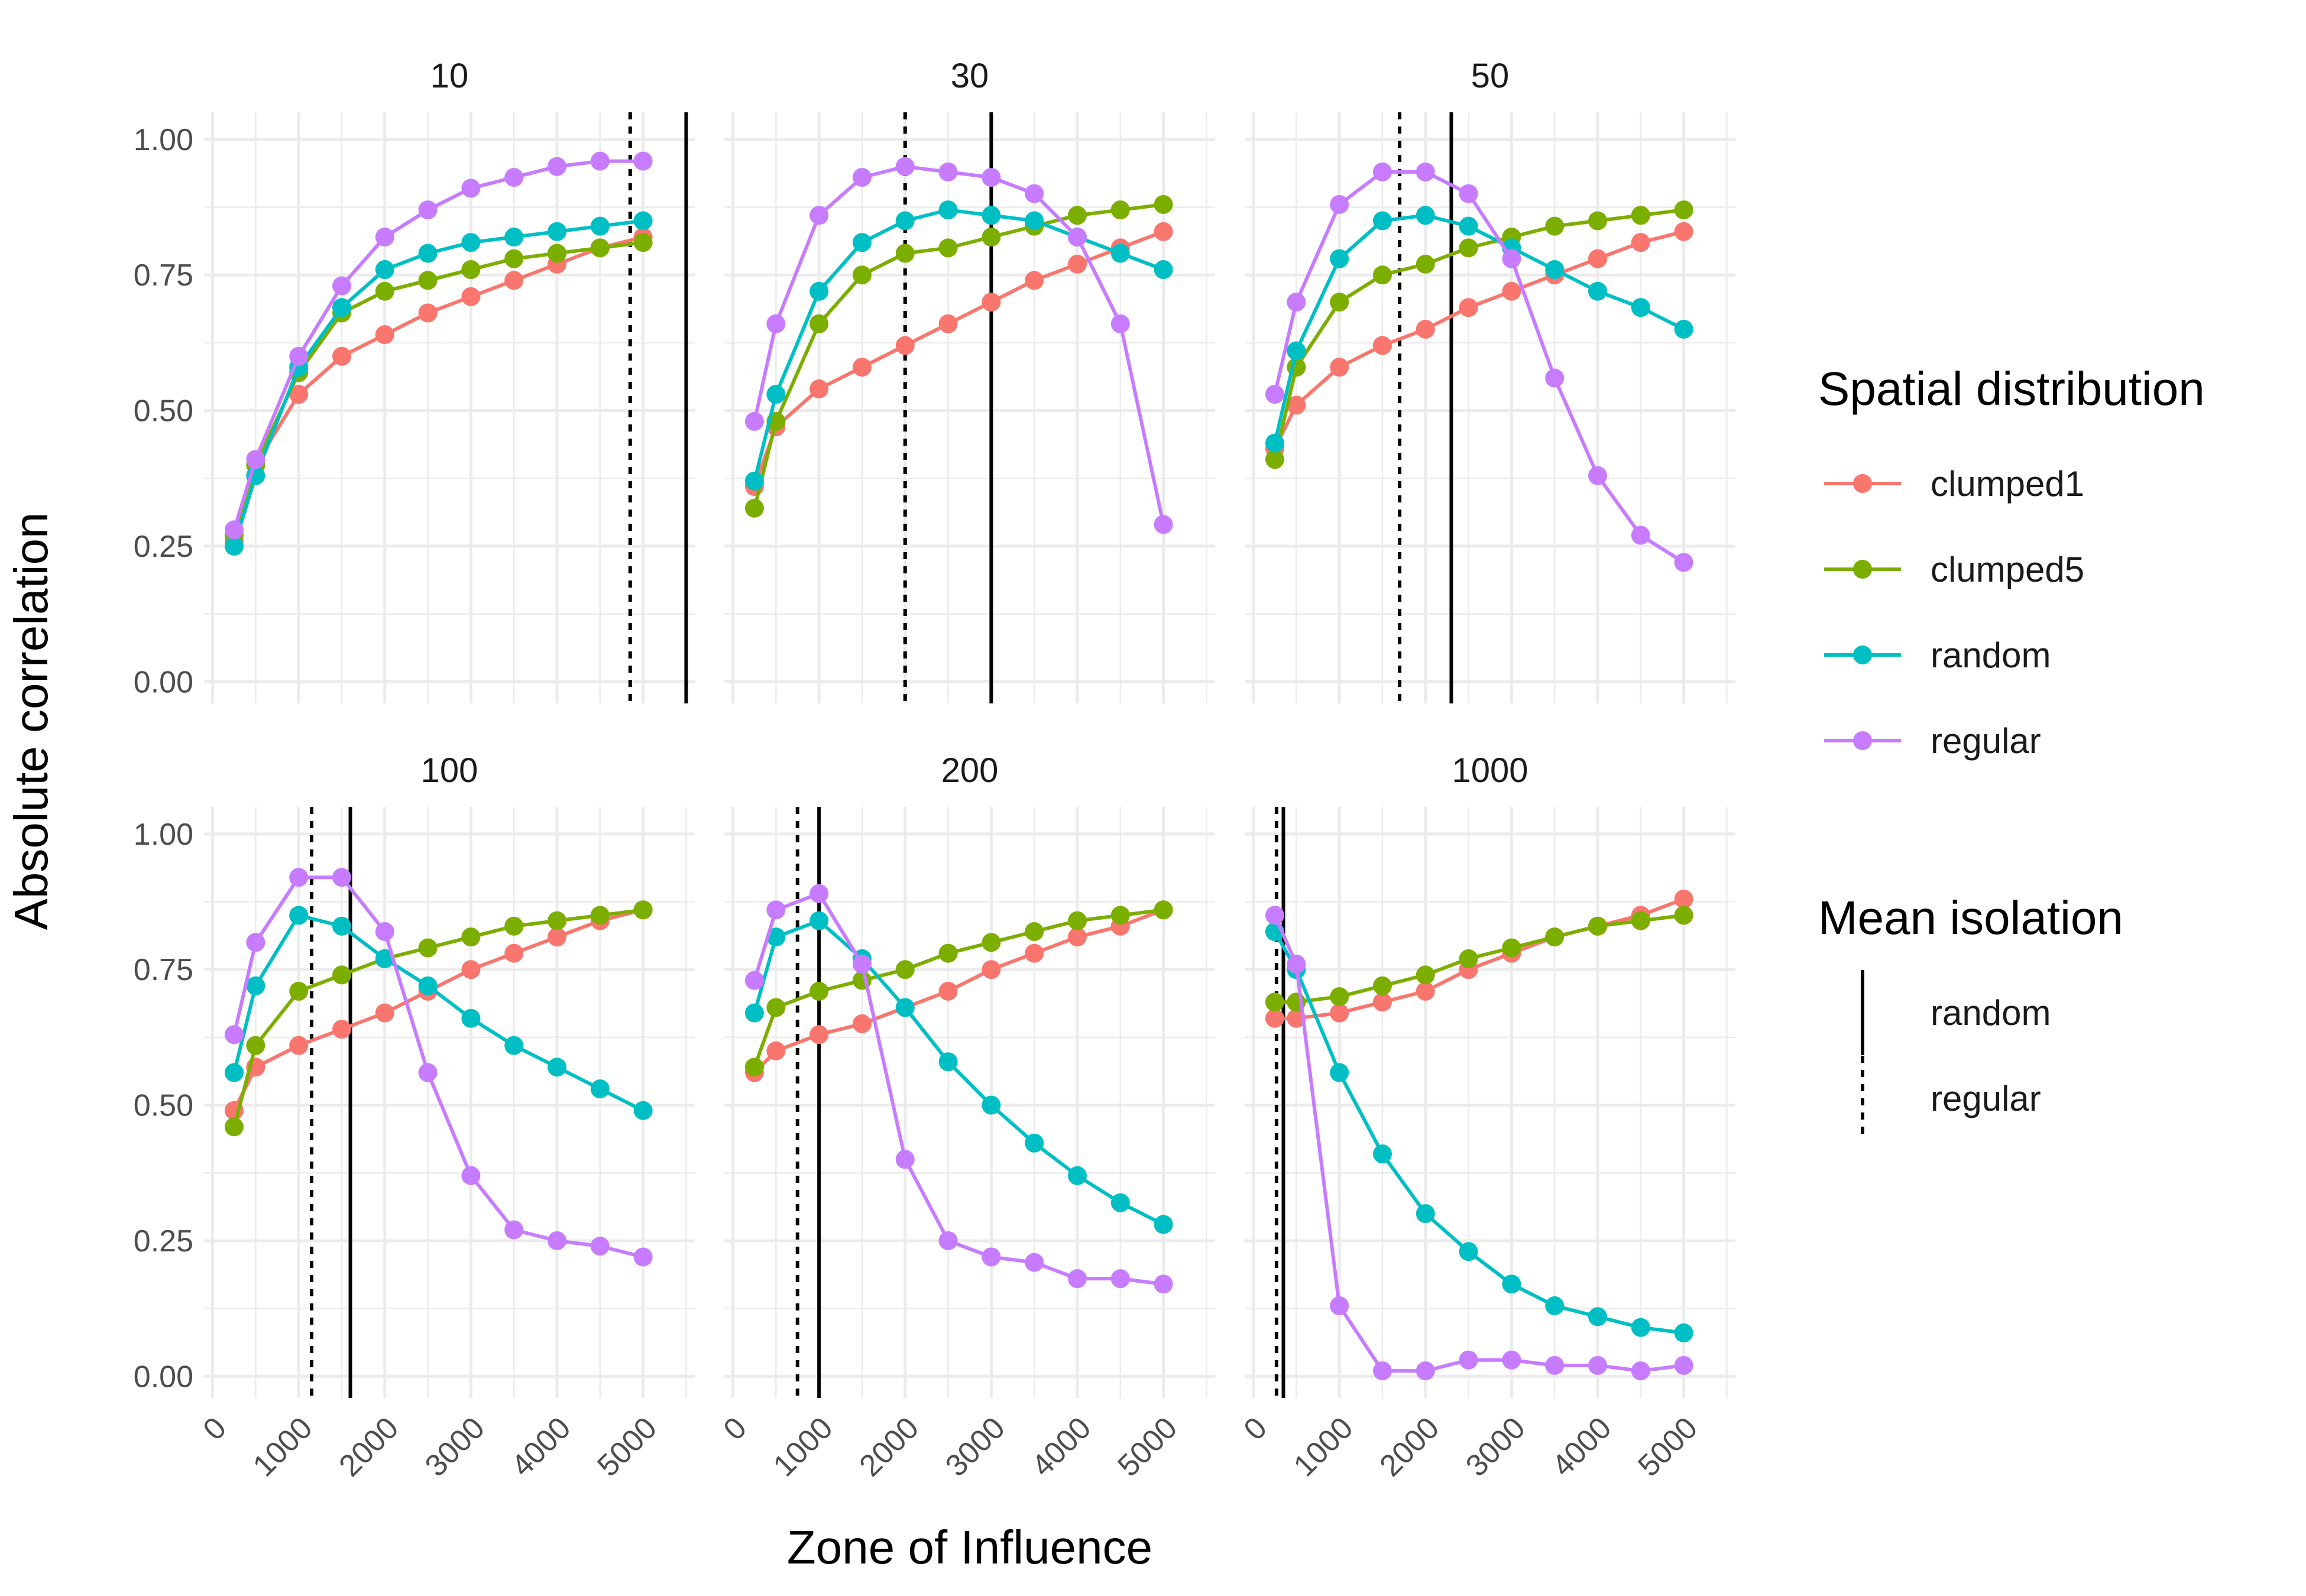 The width and height of the screenshot is (2306, 1596). What do you see at coordinates (449, 770) in the screenshot?
I see `facet-label: 100` at bounding box center [449, 770].